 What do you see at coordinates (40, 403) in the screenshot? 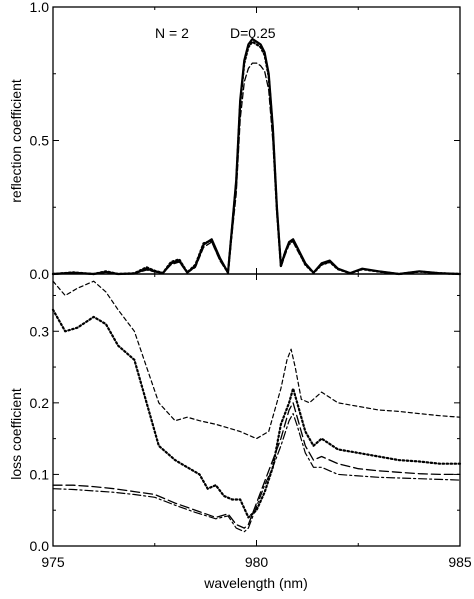
I see `loss-y-tick-label: 0.2` at bounding box center [40, 403].